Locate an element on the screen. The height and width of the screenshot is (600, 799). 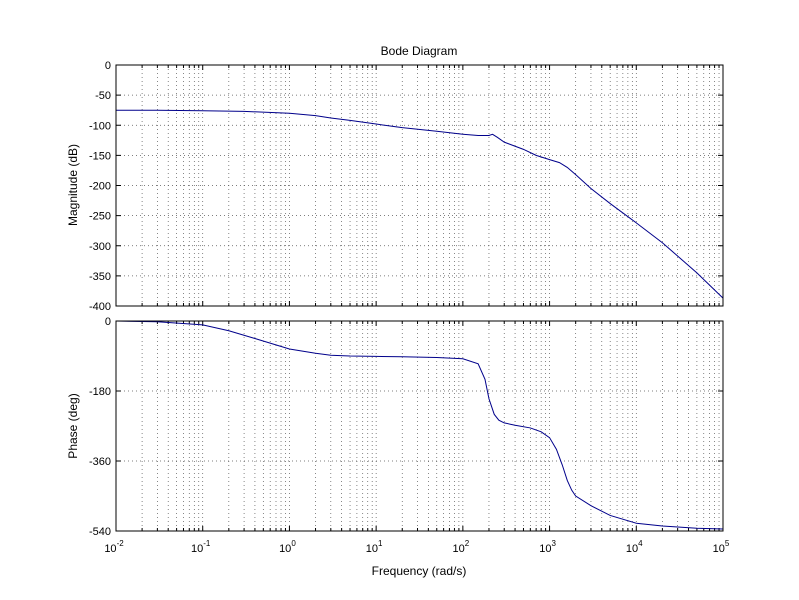
x-tick-label: 10² is located at coordinates (461, 547).